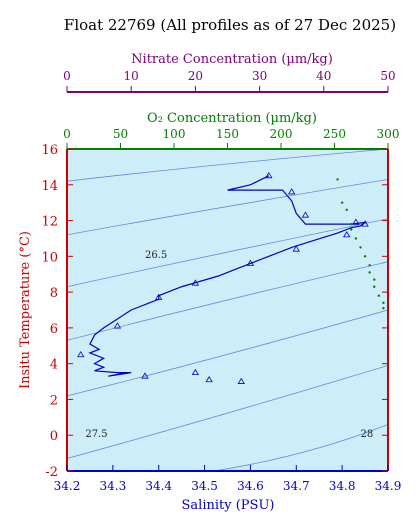 This screenshot has height=530, width=418. Describe the element at coordinates (228, 479) in the screenshot. I see `x-axis-ticks: 34.2 34.3 34.4 34.5 34.6 34.7 34.8 34.9` at that location.